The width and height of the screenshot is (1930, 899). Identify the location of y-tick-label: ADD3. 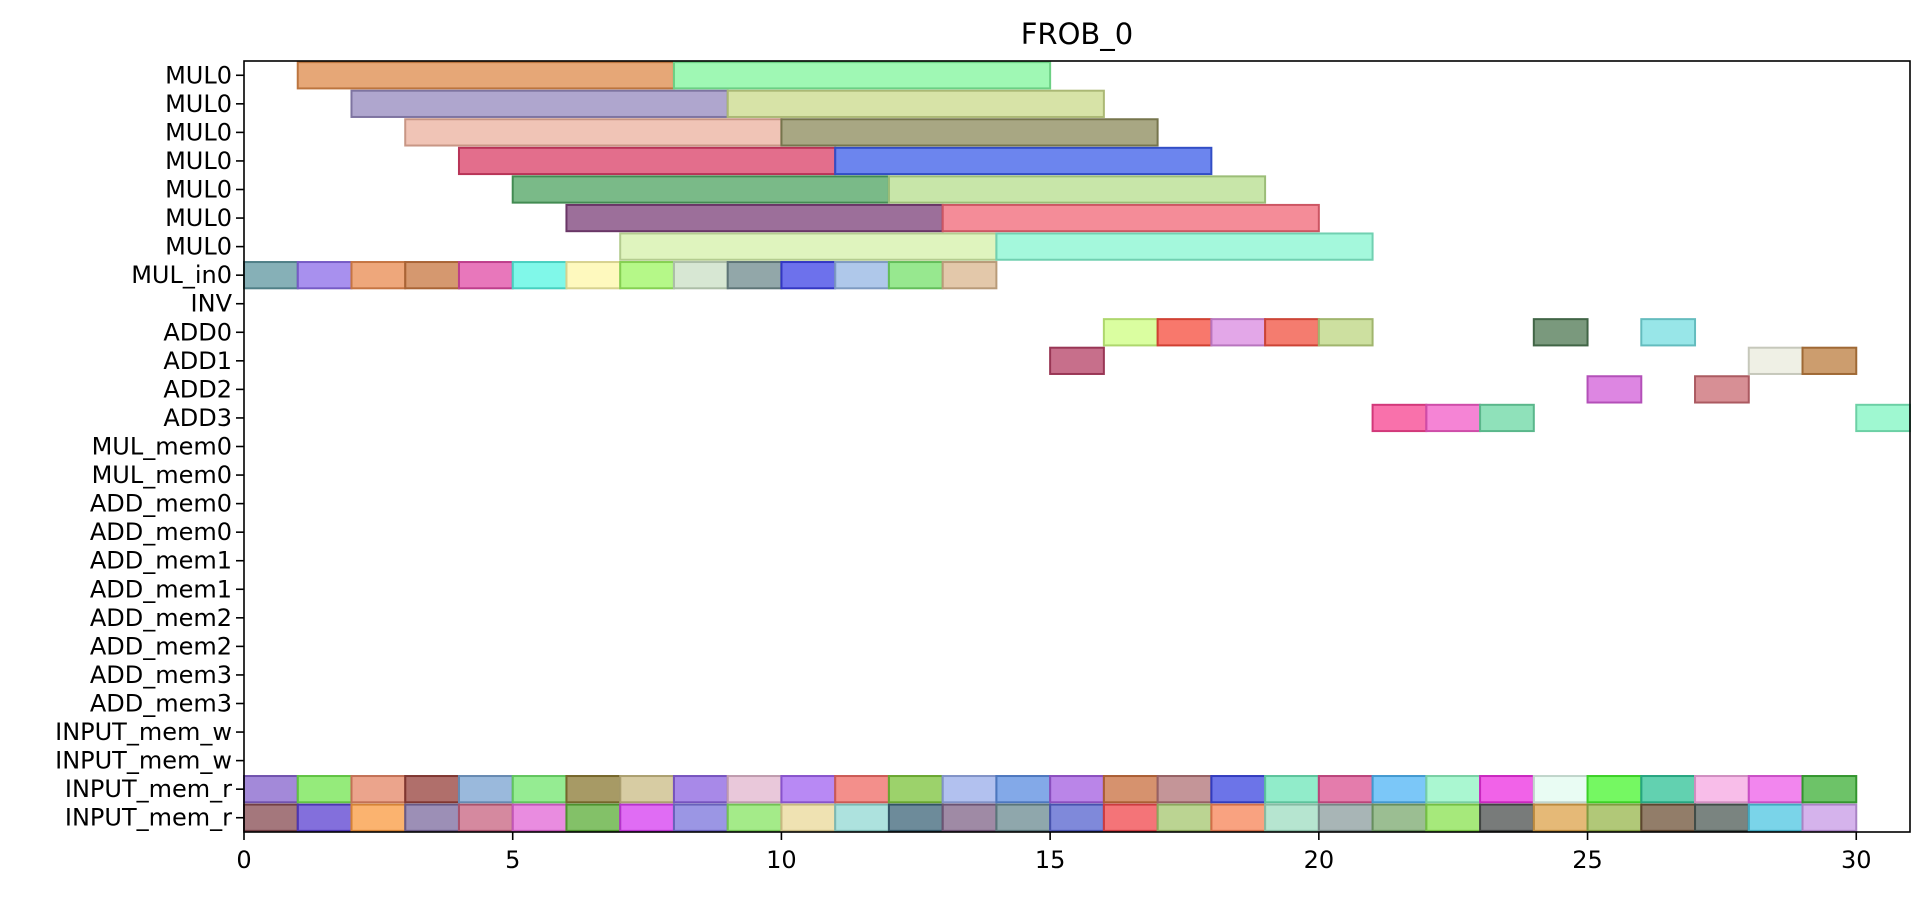
(197, 418).